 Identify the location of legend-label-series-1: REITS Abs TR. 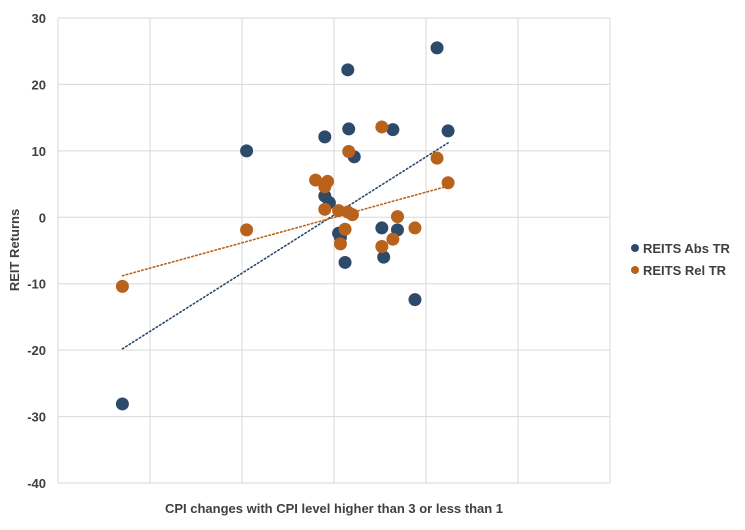
(687, 248).